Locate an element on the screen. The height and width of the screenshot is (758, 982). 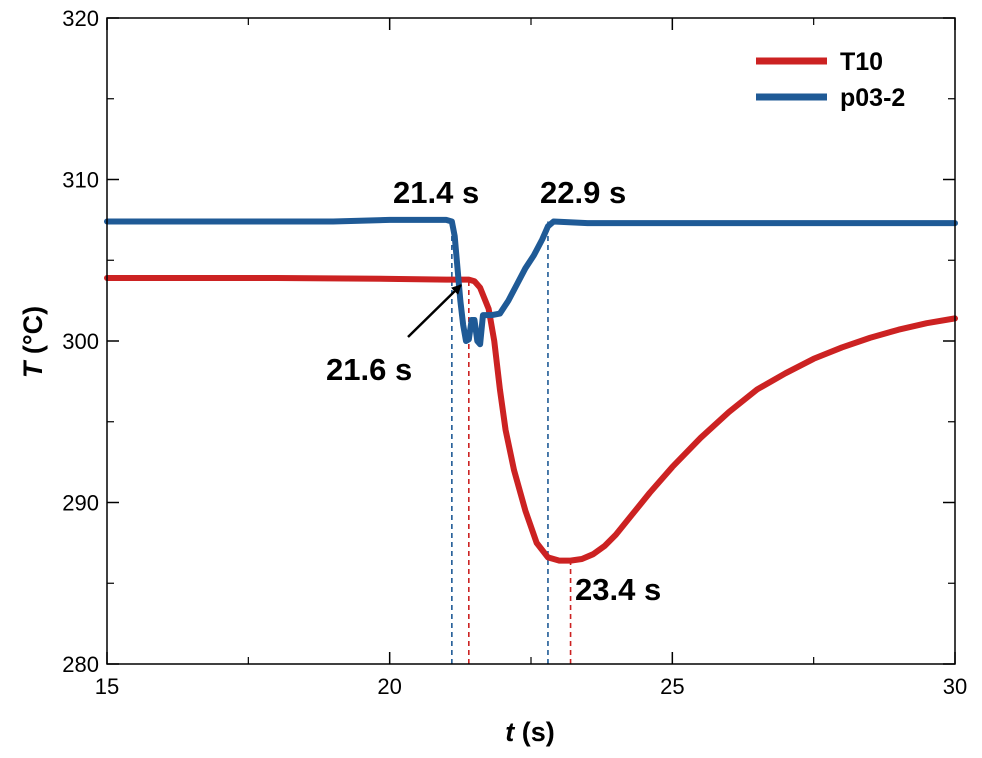
legend-label-t10: T10 is located at coordinates (861, 62).